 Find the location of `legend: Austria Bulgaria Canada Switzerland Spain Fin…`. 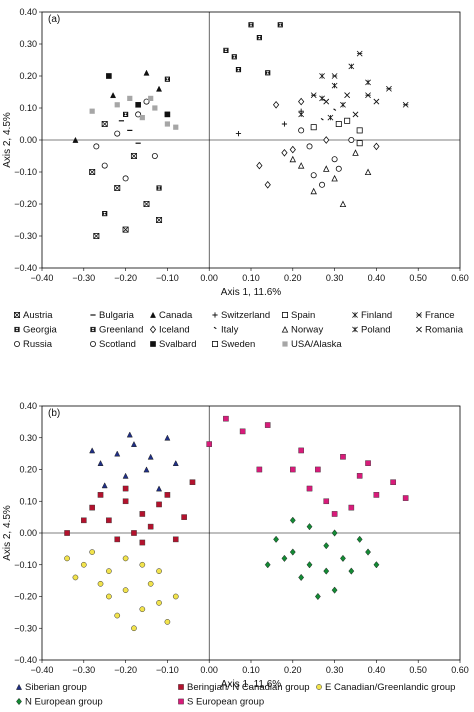

legend: Austria Bulgaria Canada Switzerland Spain Fin… is located at coordinates (238, 330).